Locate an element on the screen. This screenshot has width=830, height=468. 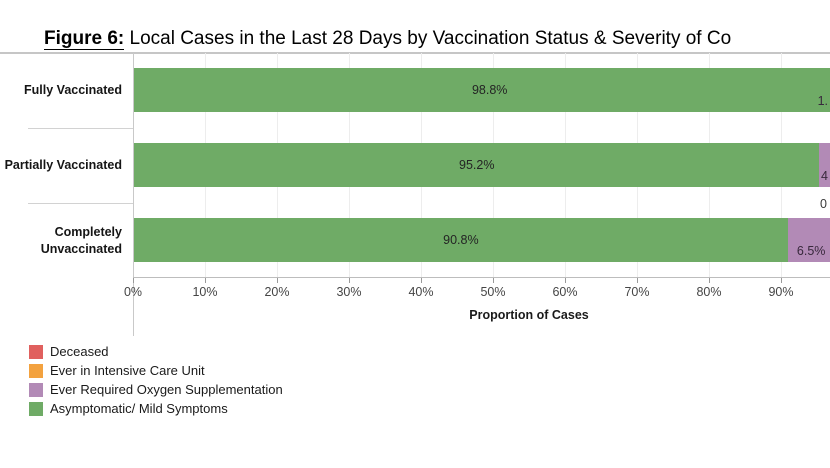
bar-above-value-label: 0 is located at coordinates (823, 204).